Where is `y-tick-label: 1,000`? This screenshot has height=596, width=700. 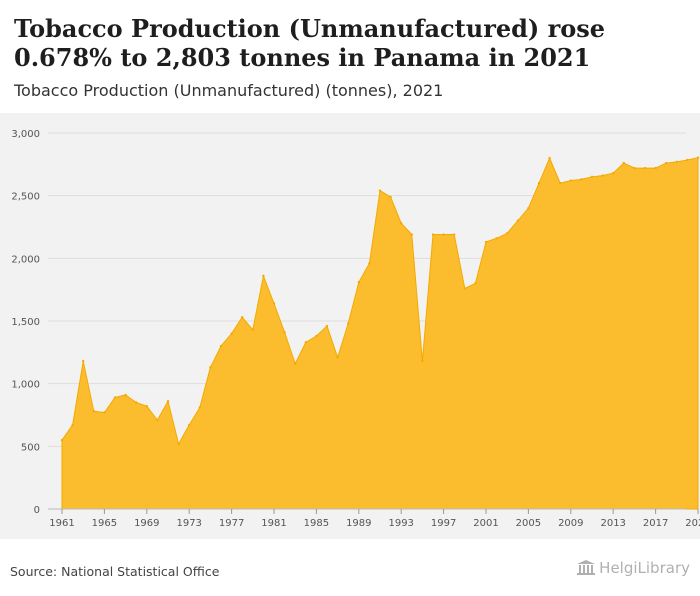 y-tick-label: 1,000 is located at coordinates (25, 385).